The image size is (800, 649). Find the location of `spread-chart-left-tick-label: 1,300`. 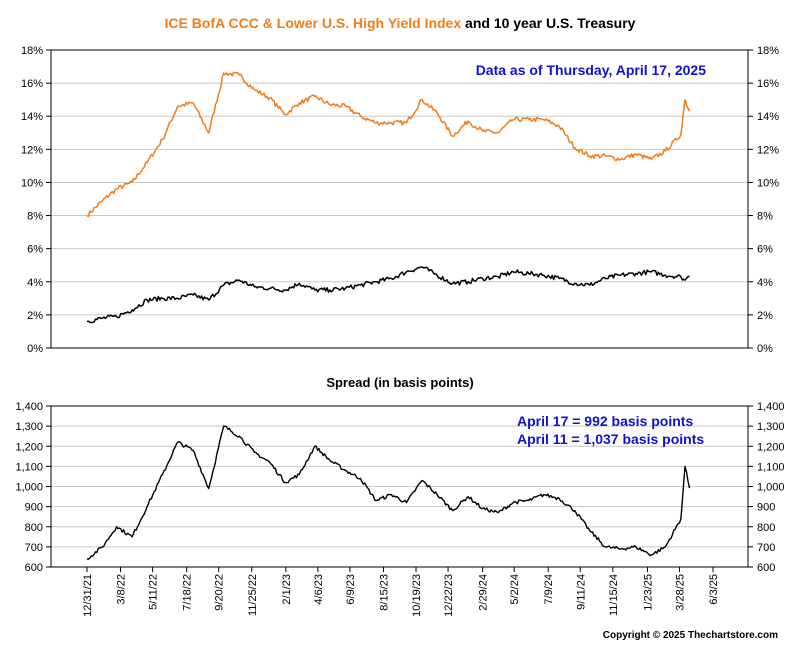

spread-chart-left-tick-label: 1,300 is located at coordinates (29, 427).